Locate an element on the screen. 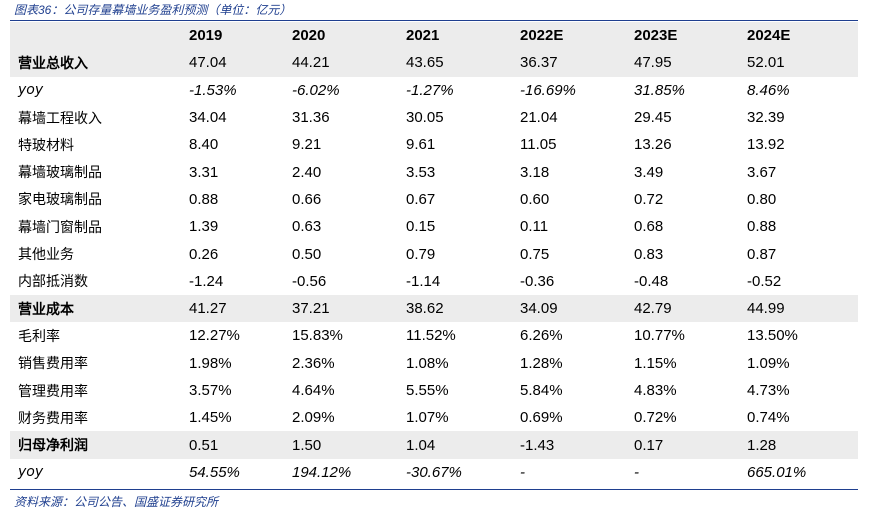 This screenshot has height=524, width=885. table-cell: 21.04 is located at coordinates (539, 118).